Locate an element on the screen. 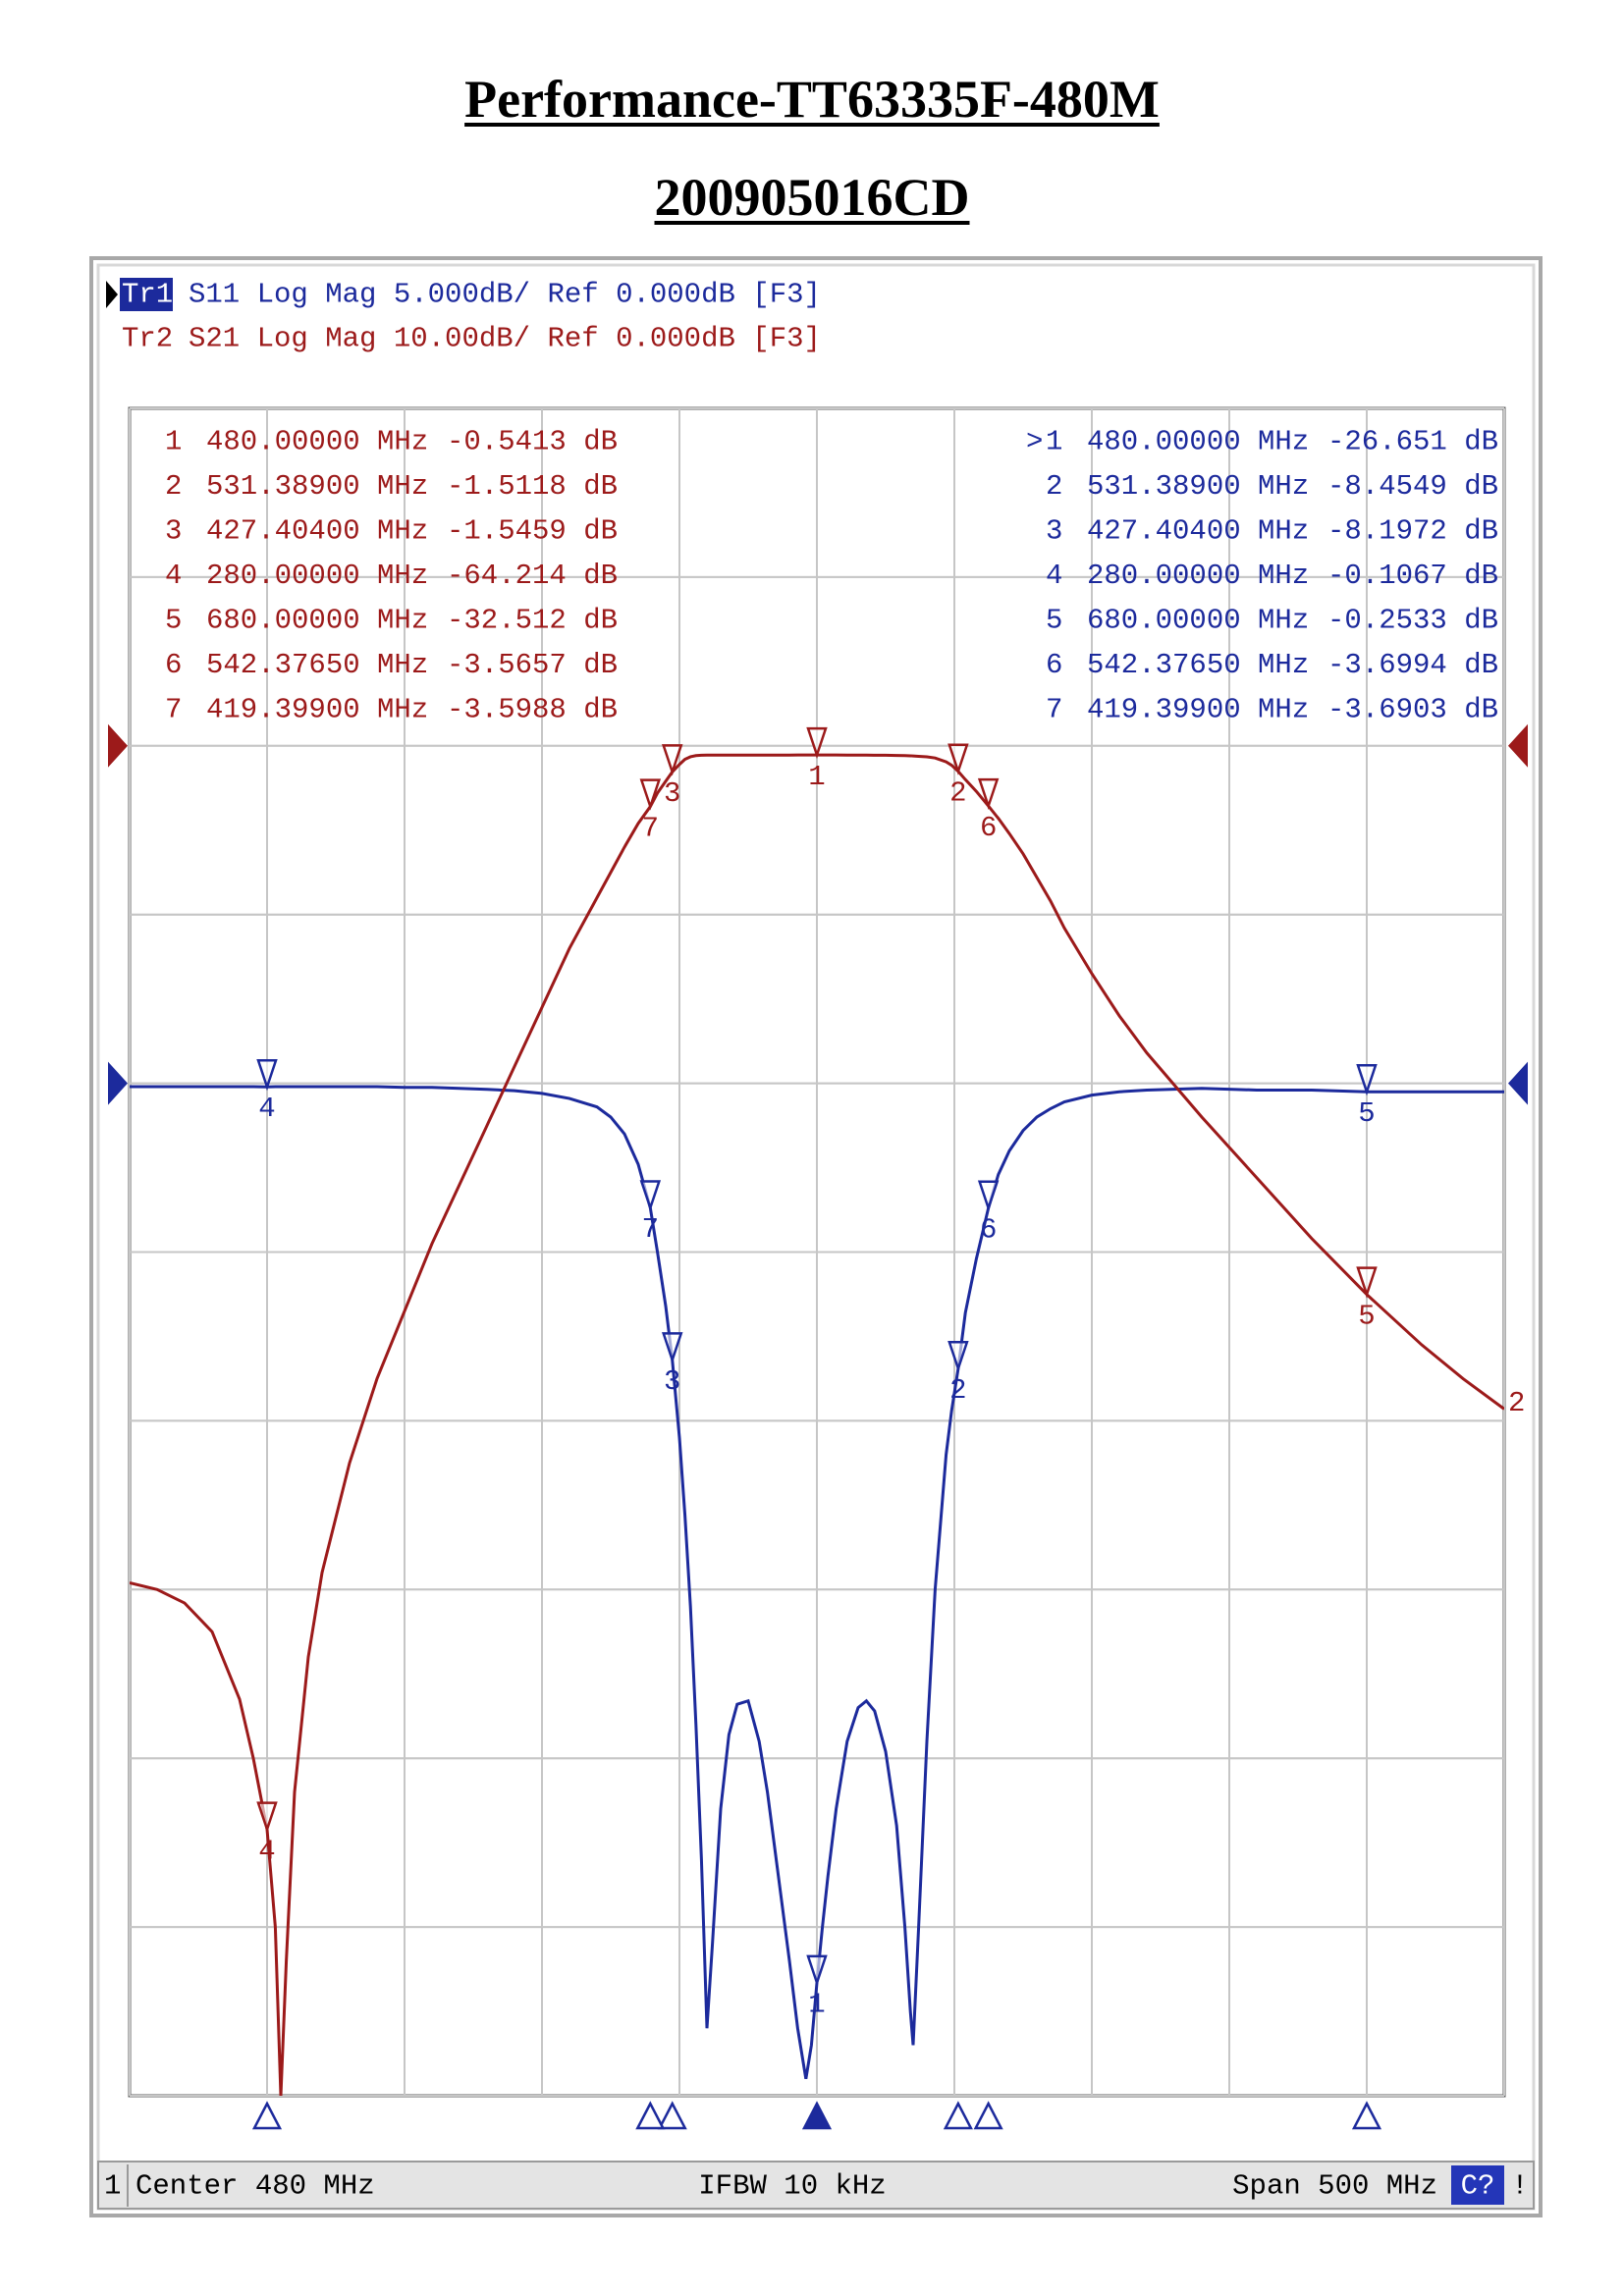 This screenshot has height=2296, width=1624. subtitle: 200905016CD is located at coordinates (812, 197).